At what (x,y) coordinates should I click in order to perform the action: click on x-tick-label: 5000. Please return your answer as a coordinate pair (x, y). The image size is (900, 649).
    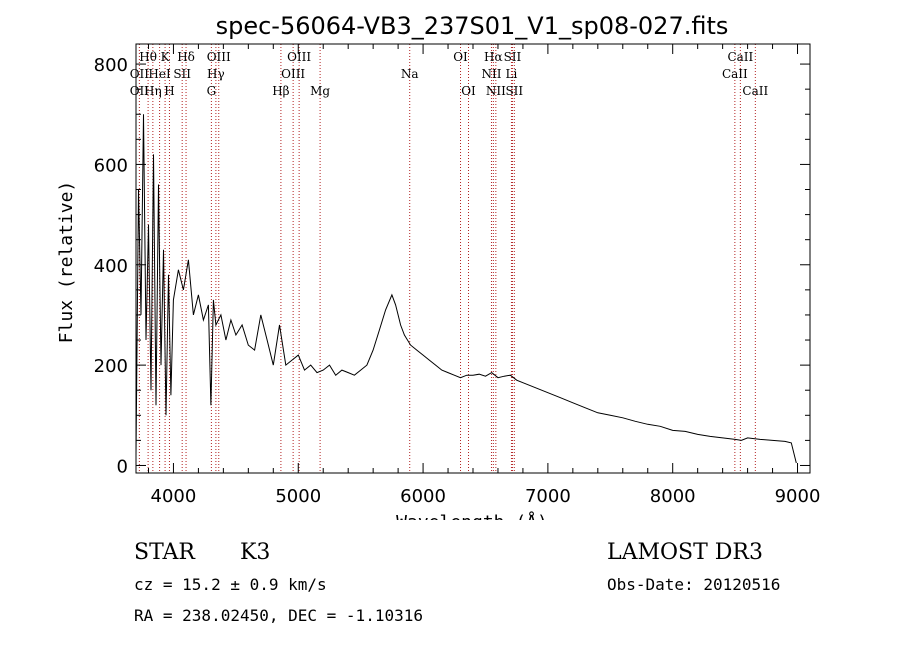
    Looking at the image, I should click on (298, 496).